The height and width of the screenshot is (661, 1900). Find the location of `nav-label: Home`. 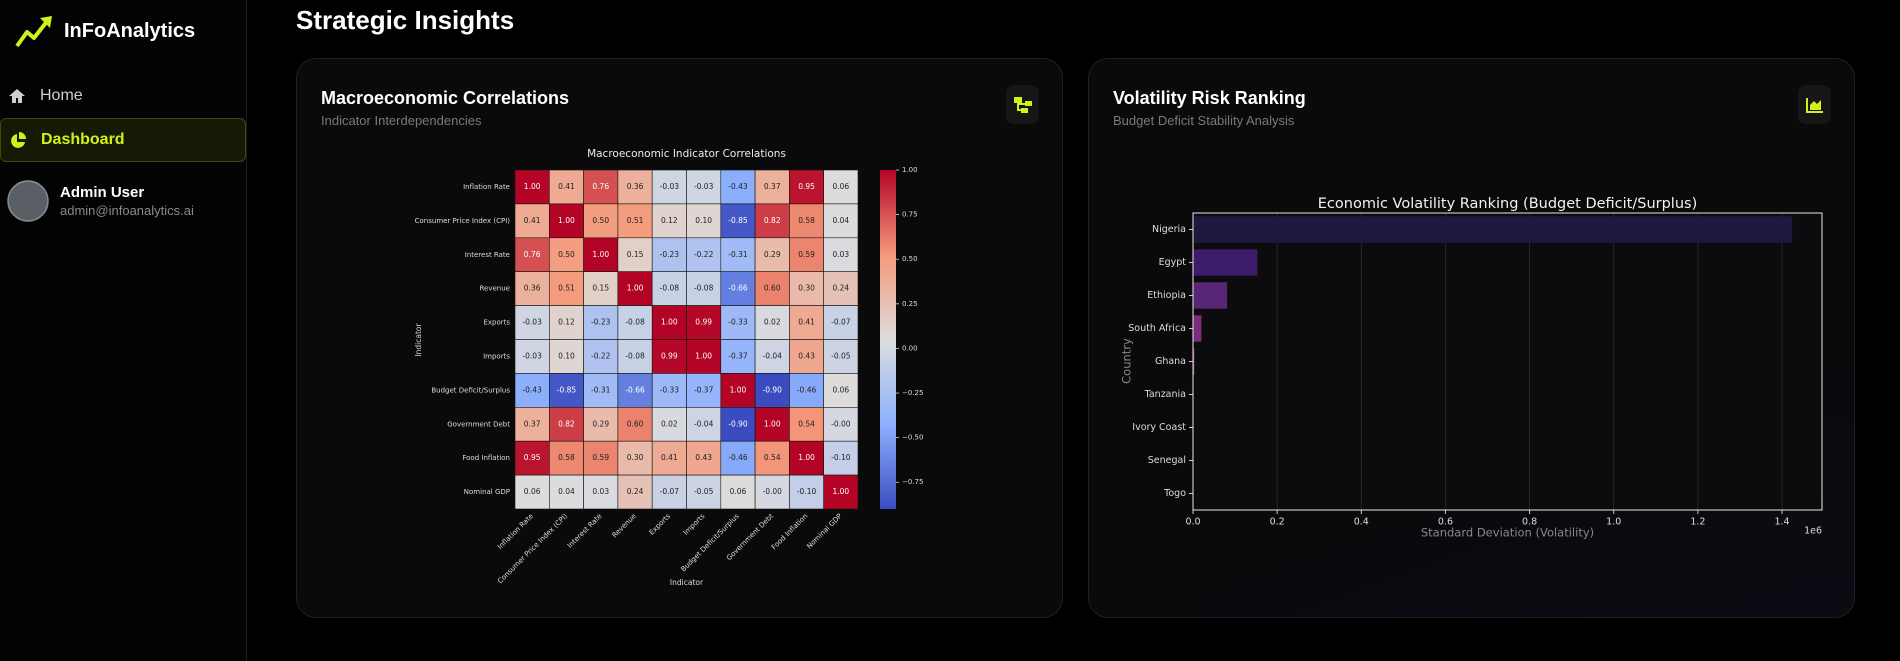

nav-label: Home is located at coordinates (61, 95).